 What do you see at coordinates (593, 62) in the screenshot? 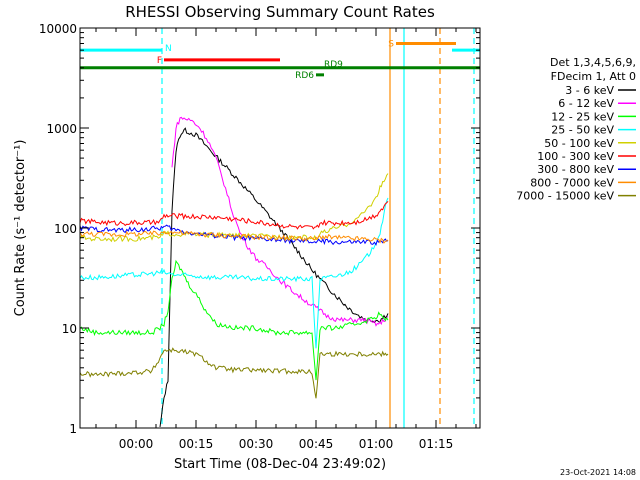
I see `legend-header: Det 1,3,4,5,6,9,` at bounding box center [593, 62].